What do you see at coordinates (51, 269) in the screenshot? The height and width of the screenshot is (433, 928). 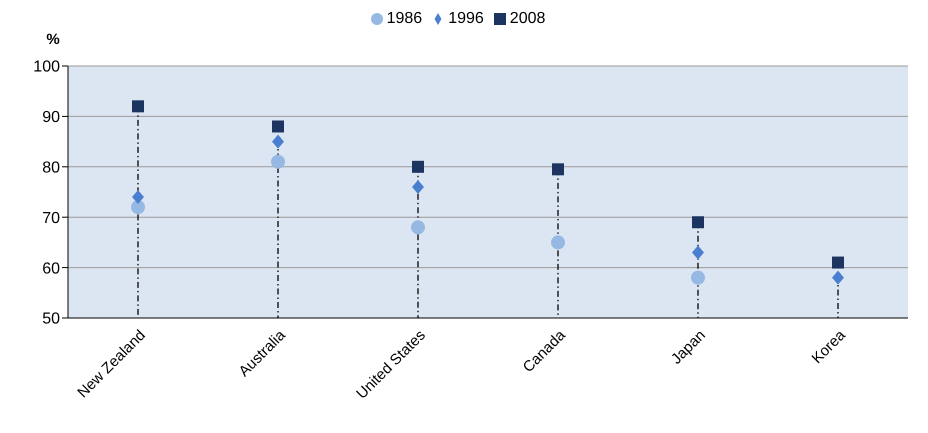 I see `y-tick-label: 60` at bounding box center [51, 269].